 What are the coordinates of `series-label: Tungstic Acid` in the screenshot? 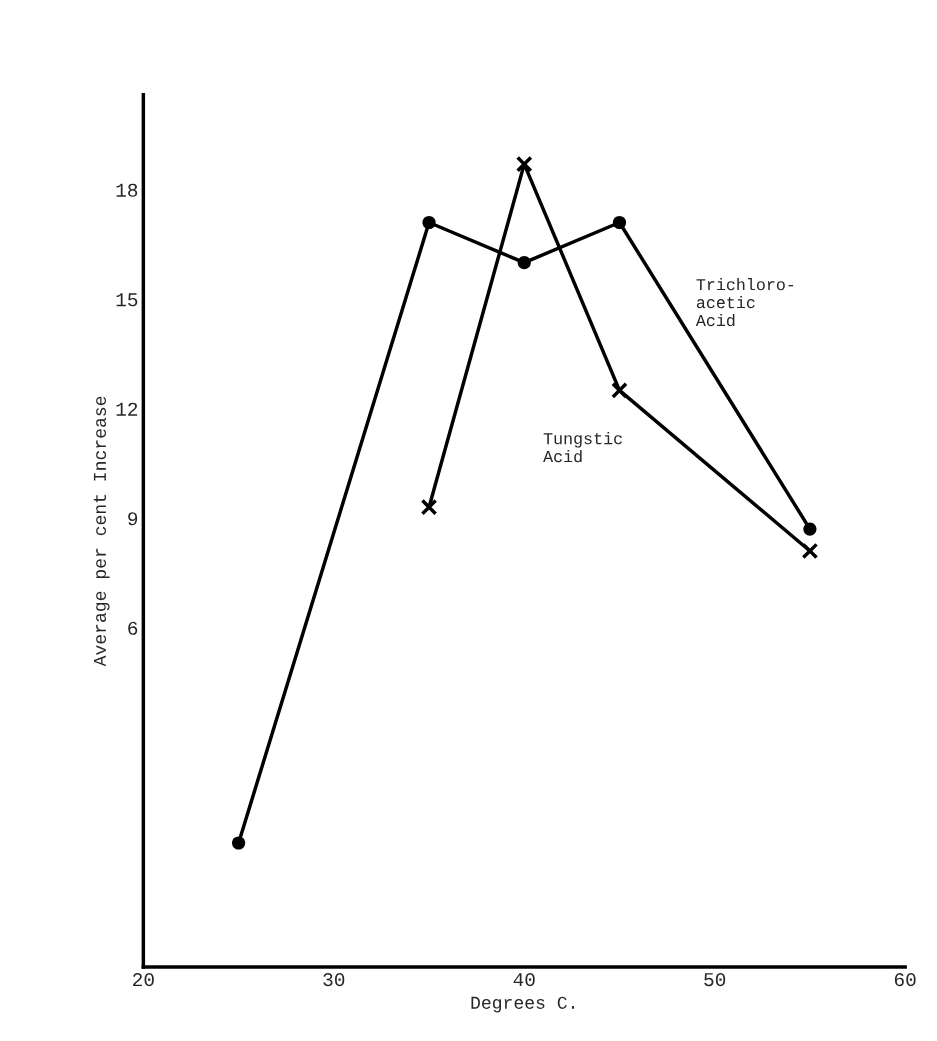 It's located at (582, 447).